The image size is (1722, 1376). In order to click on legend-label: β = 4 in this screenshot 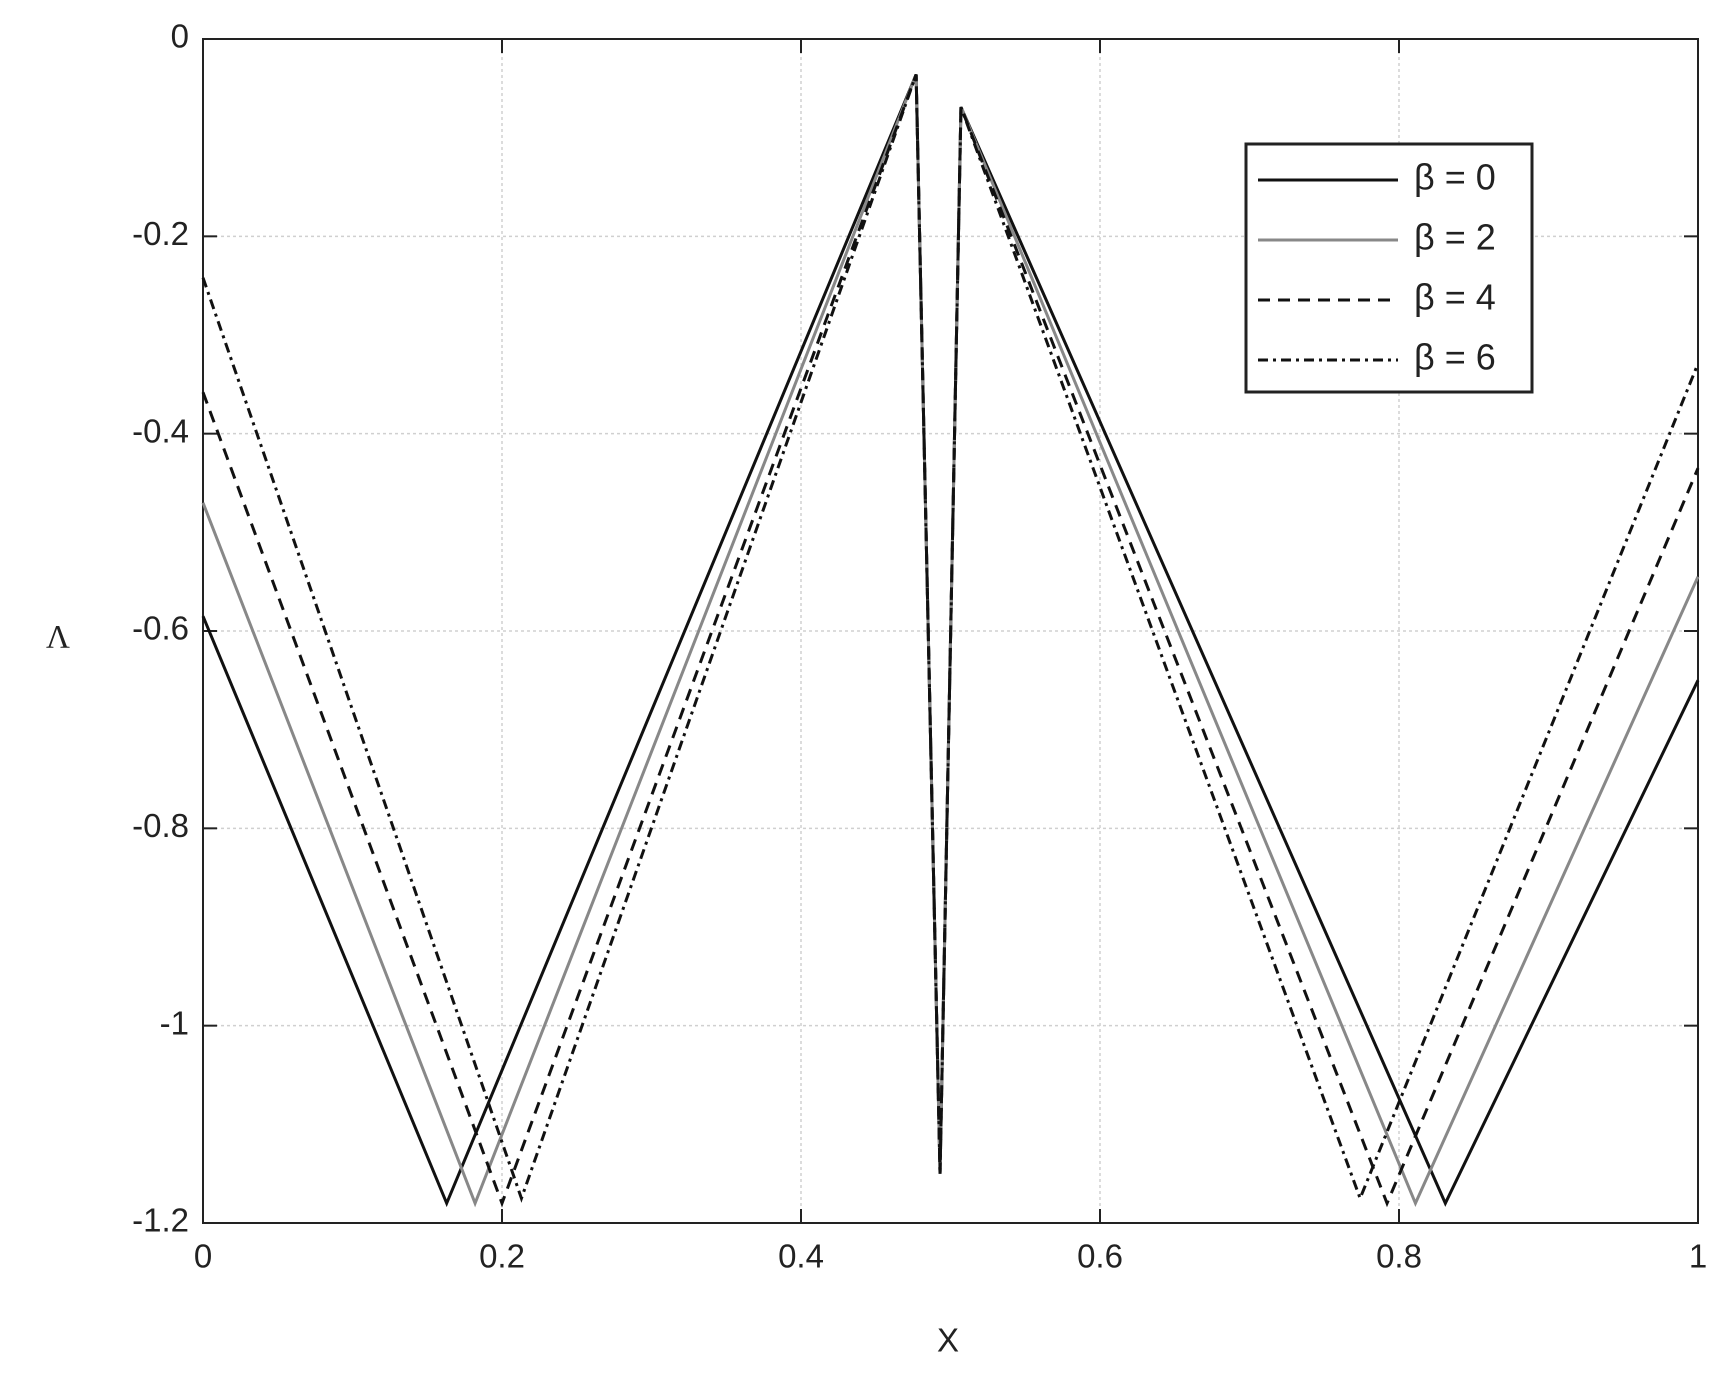, I will do `click(1455, 297)`.